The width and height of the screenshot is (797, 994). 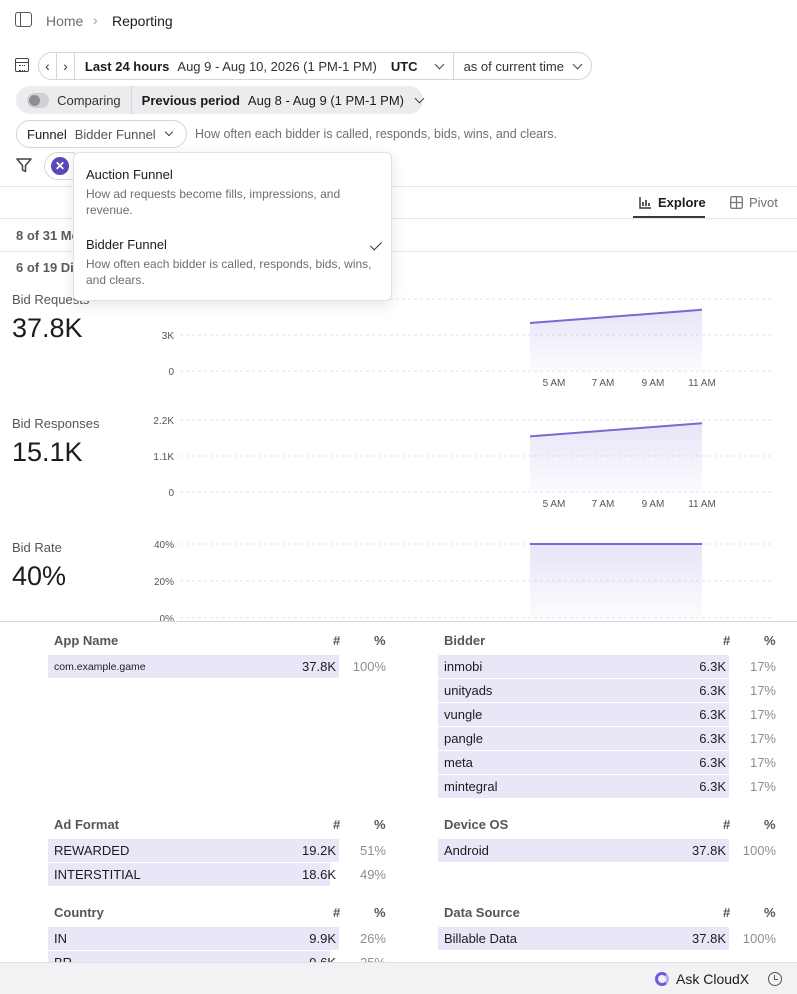 I want to click on row-name: mintegral, so click(x=471, y=786).